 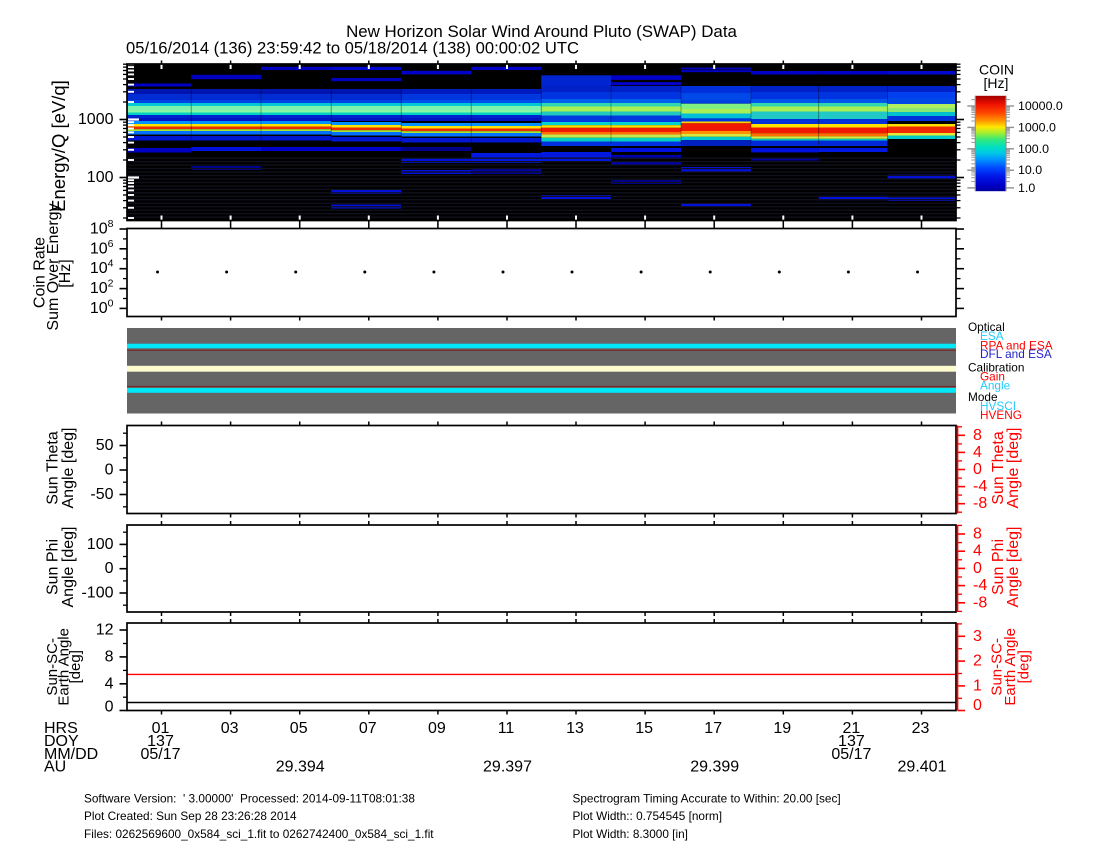 I want to click on svg-text: HVENG, so click(x=1001, y=415).